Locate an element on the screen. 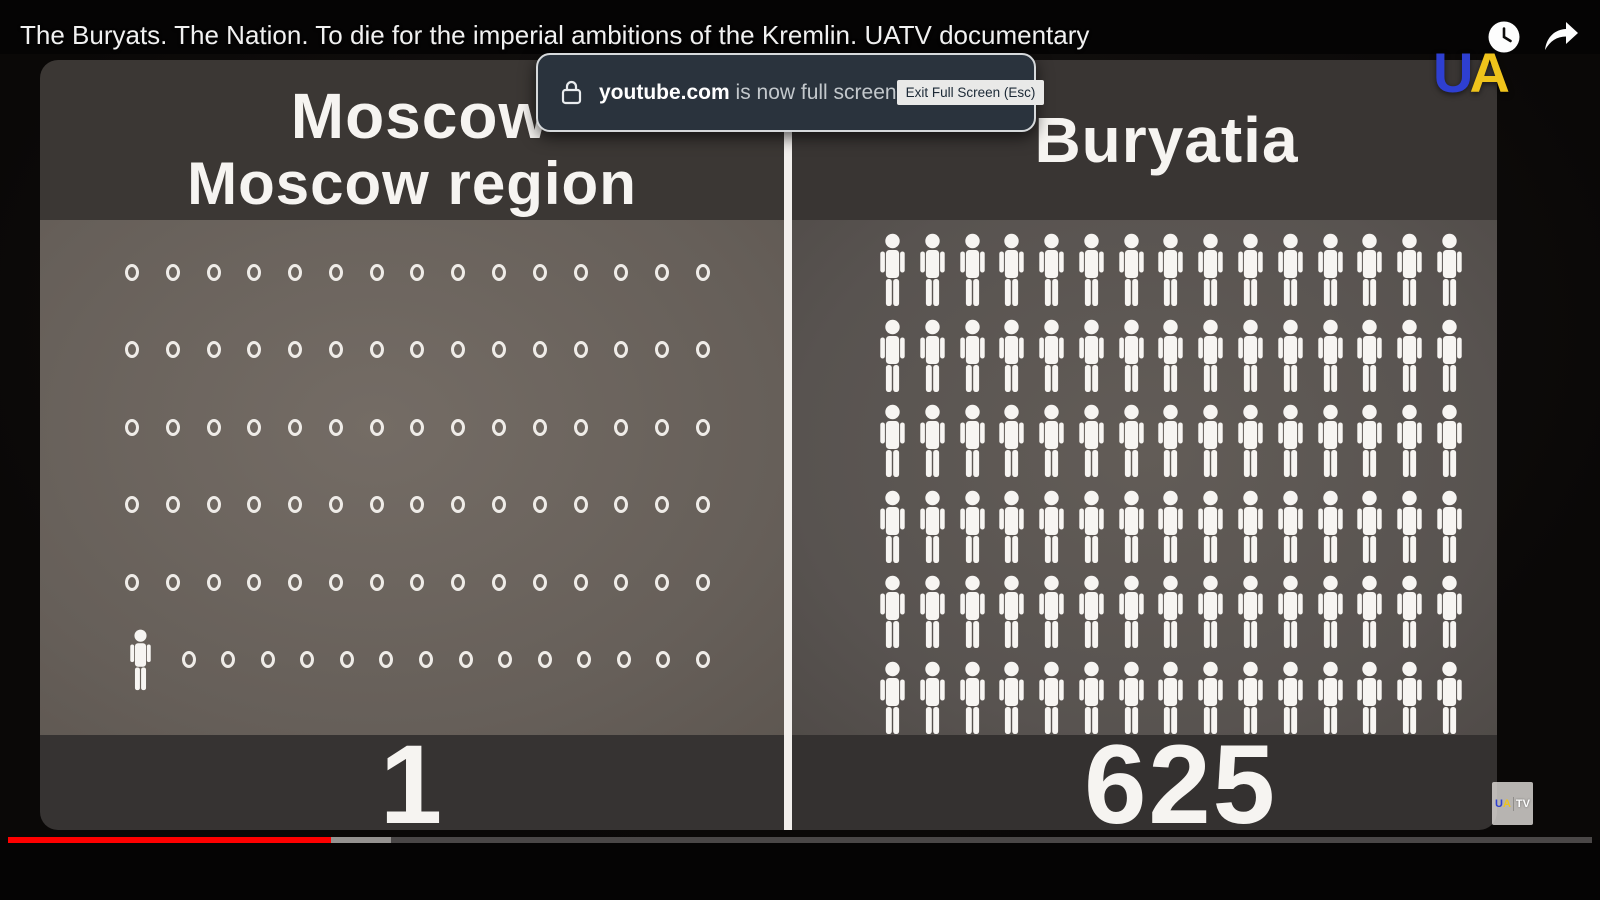 The height and width of the screenshot is (900, 1600). progress-played is located at coordinates (170, 840).